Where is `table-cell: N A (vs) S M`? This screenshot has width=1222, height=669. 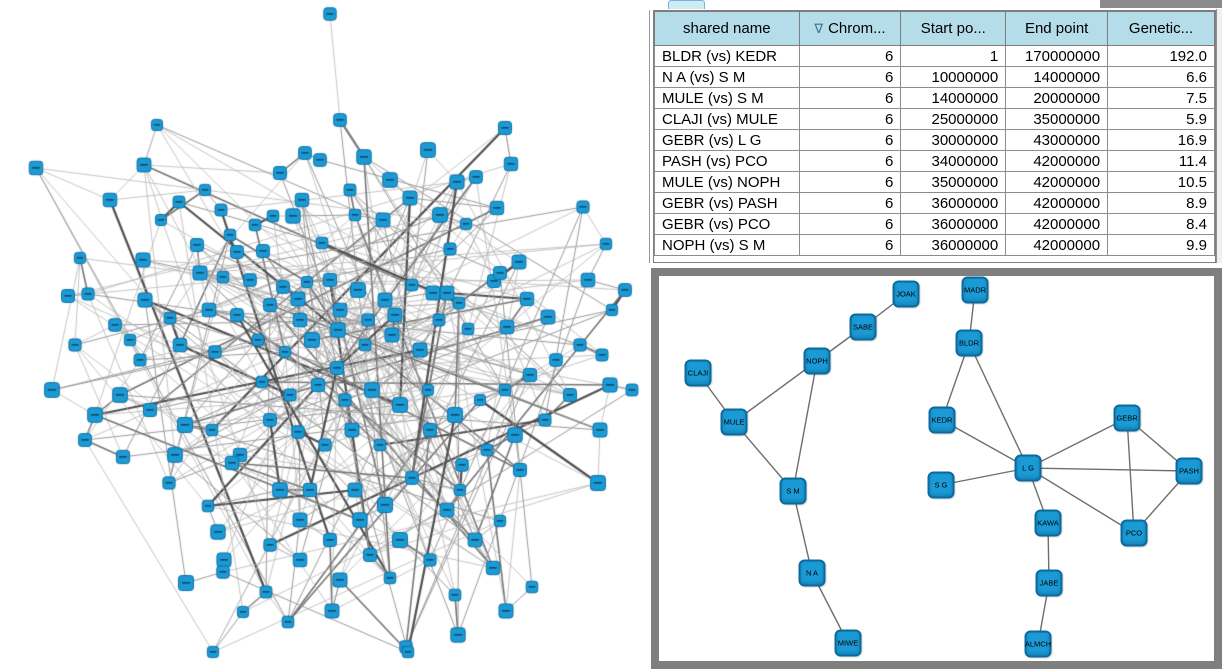 table-cell: N A (vs) S M is located at coordinates (727, 77).